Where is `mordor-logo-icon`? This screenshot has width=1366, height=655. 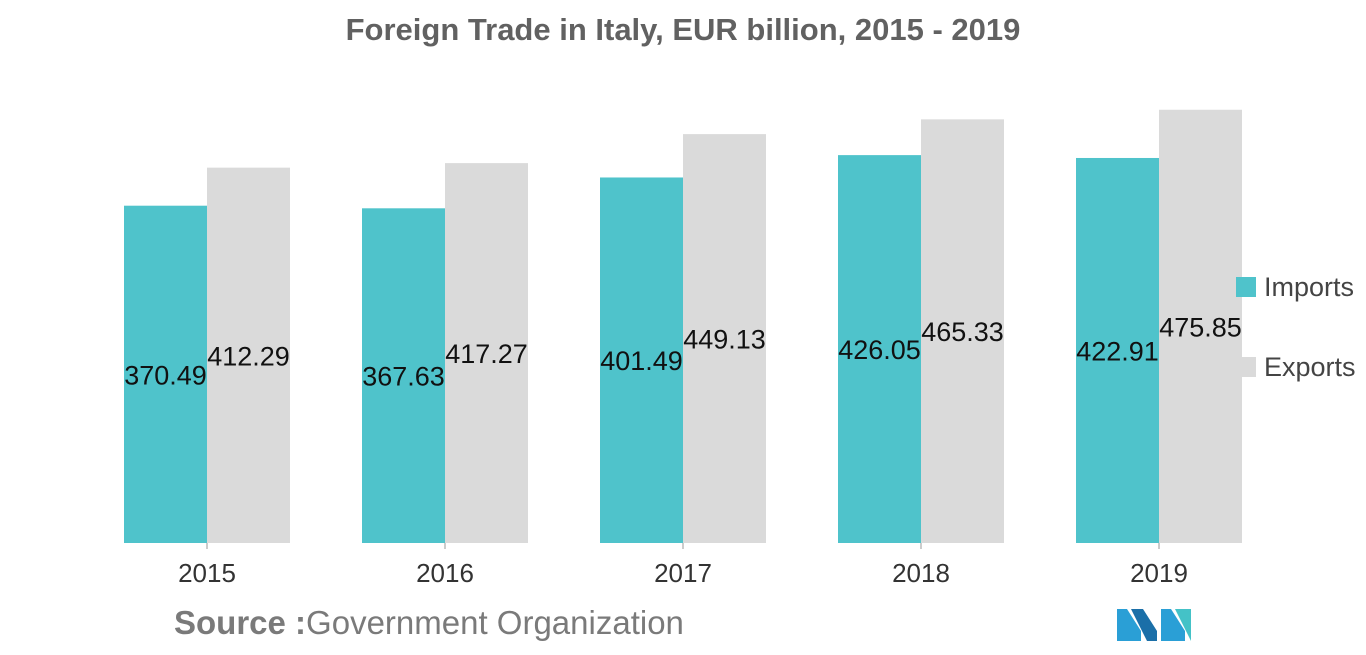
mordor-logo-icon is located at coordinates (1154, 625).